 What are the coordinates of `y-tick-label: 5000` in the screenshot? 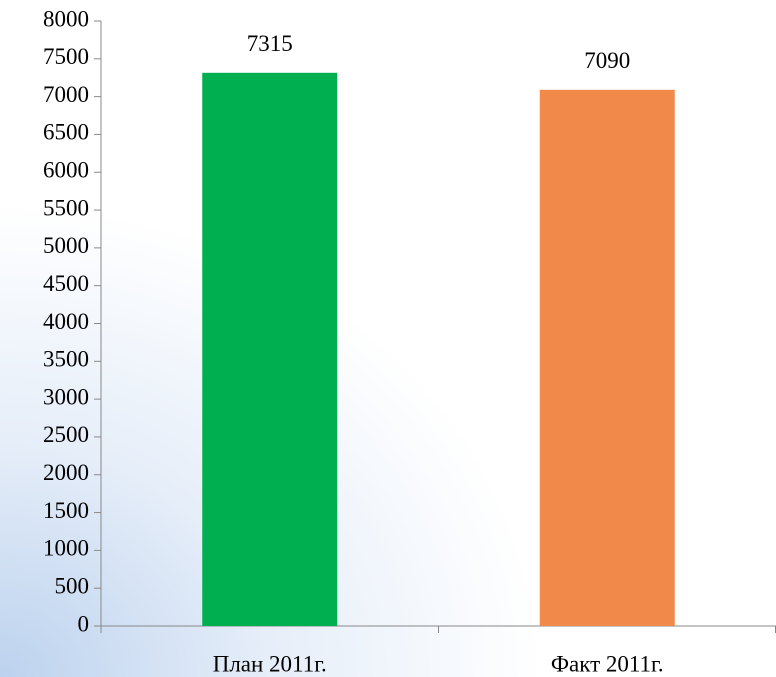 It's located at (66, 245).